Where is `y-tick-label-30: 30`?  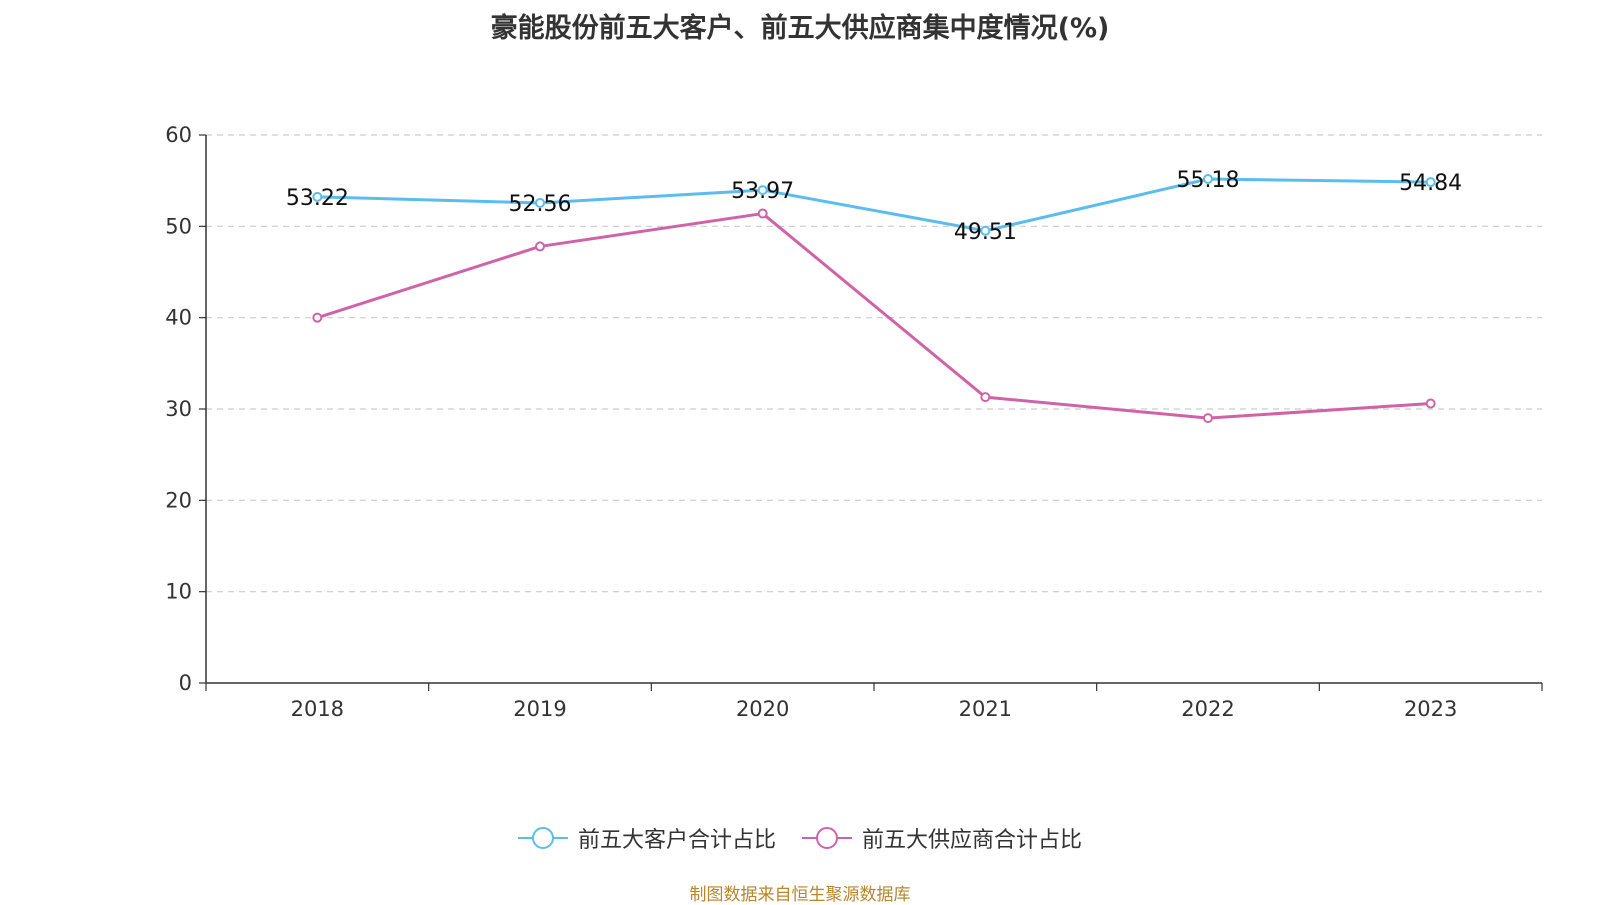
y-tick-label-30: 30 is located at coordinates (178, 409).